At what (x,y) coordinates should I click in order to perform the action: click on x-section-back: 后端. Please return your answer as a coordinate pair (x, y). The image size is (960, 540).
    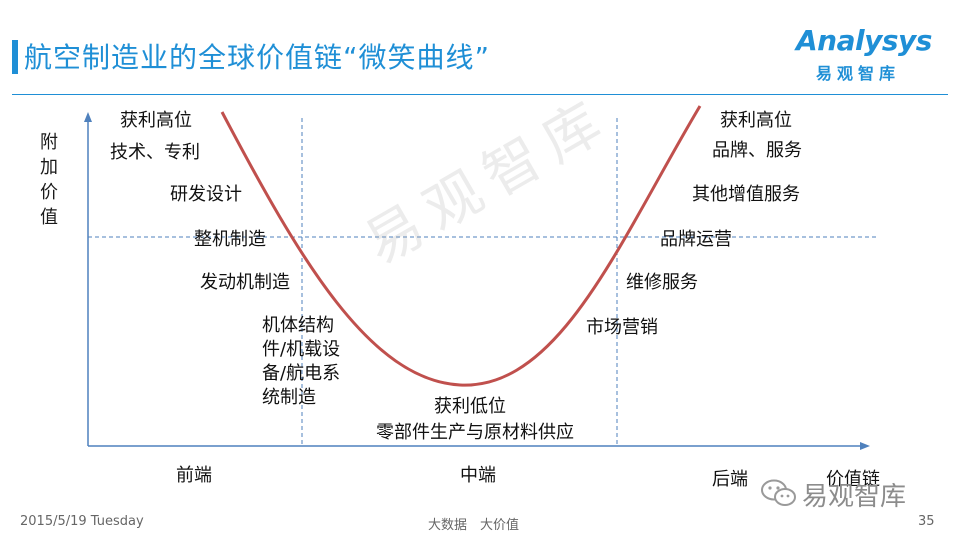
    Looking at the image, I should click on (730, 479).